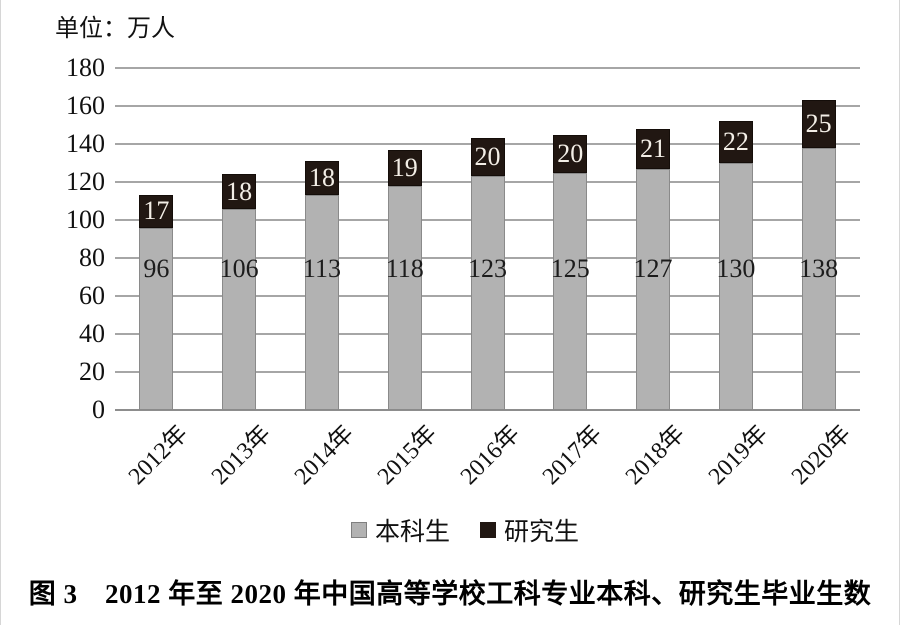 This screenshot has height=625, width=900. I want to click on value-label-grad-2016年: 20, so click(487, 157).